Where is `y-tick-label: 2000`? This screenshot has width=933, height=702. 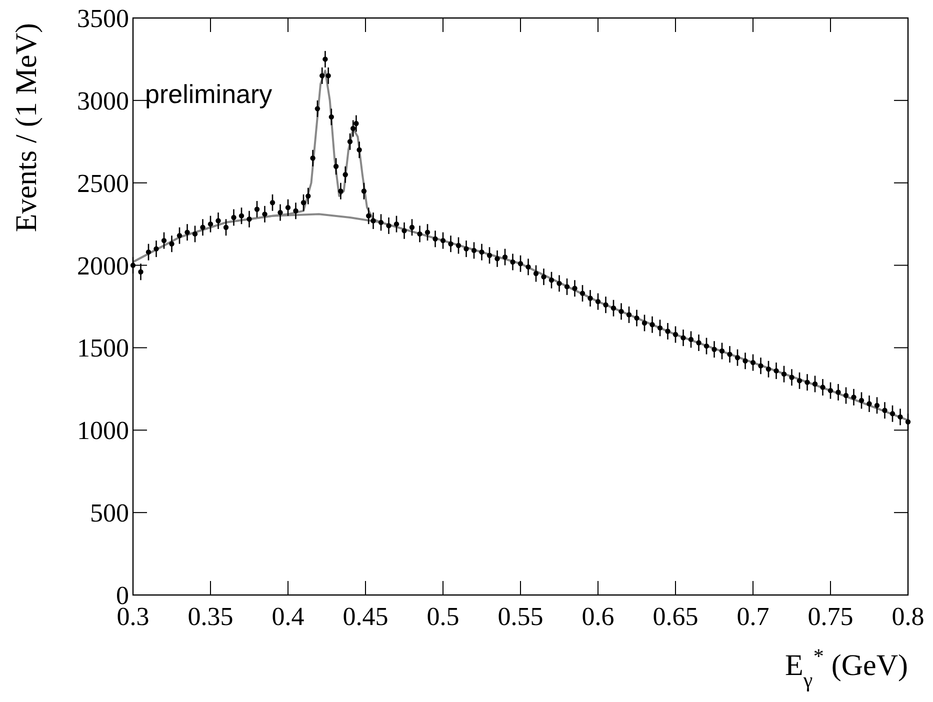
y-tick-label: 2000 is located at coordinates (103, 265).